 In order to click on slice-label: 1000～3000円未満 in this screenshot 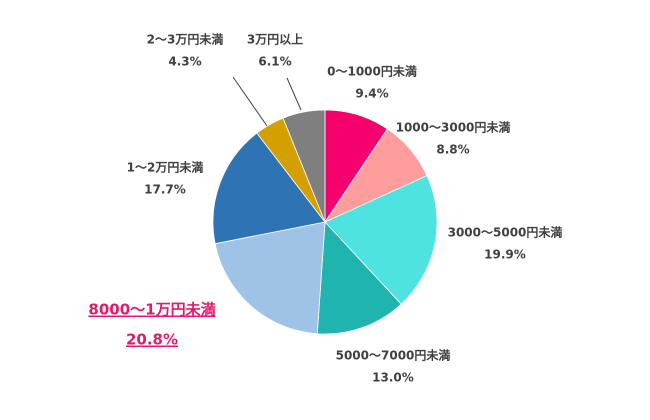, I will do `click(453, 127)`.